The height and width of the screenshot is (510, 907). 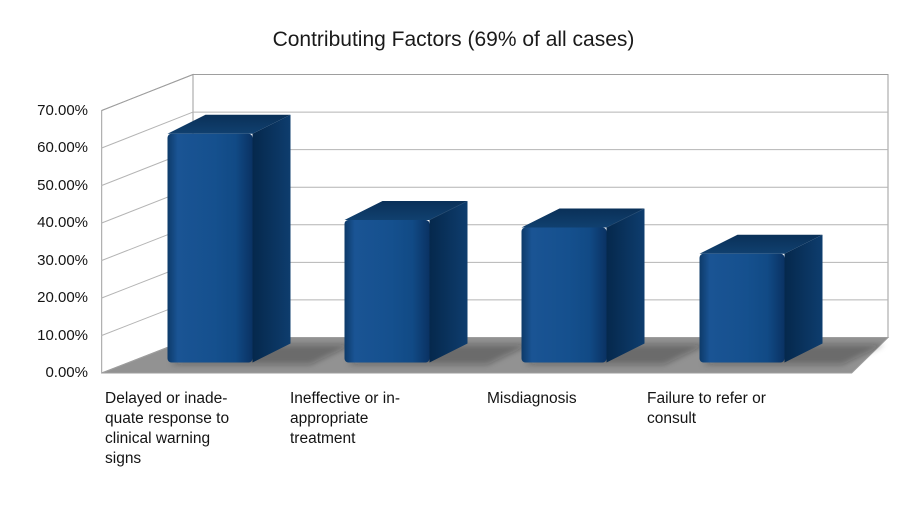 What do you see at coordinates (62, 185) in the screenshot?
I see `y-axis-tick-label: 50.00%` at bounding box center [62, 185].